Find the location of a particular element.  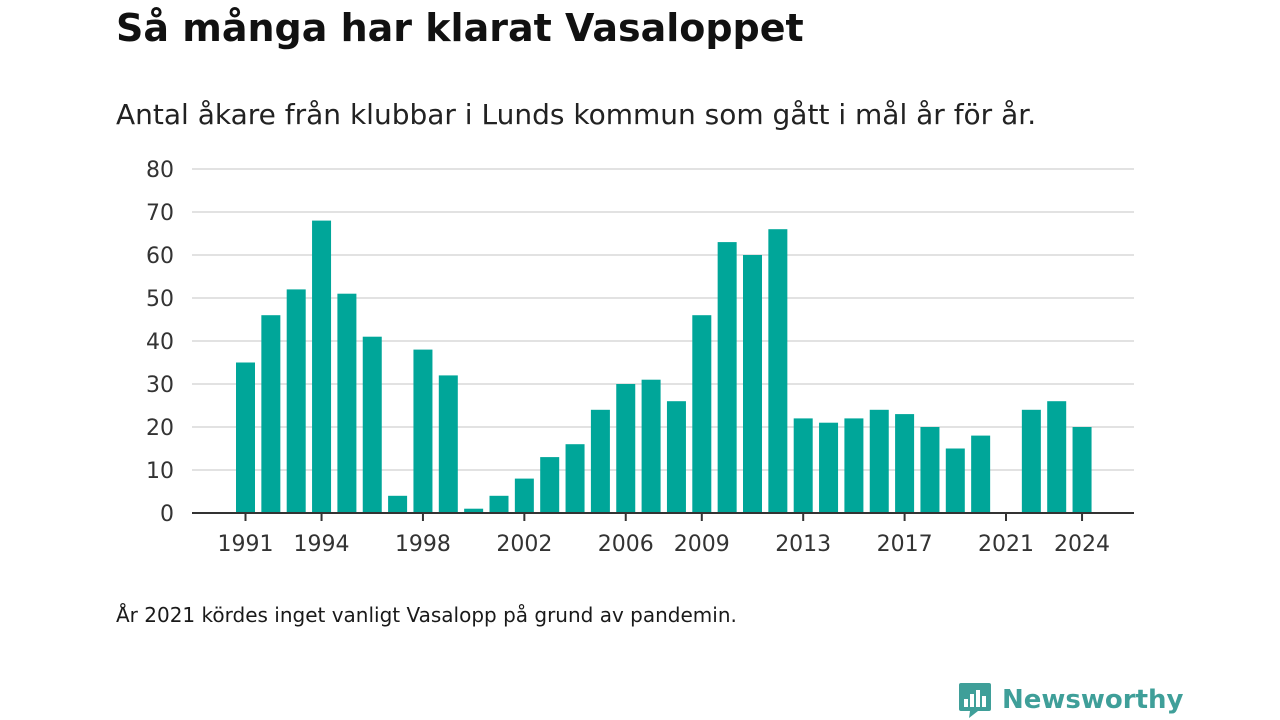

x-tick-label: 2002 is located at coordinates (524, 544).